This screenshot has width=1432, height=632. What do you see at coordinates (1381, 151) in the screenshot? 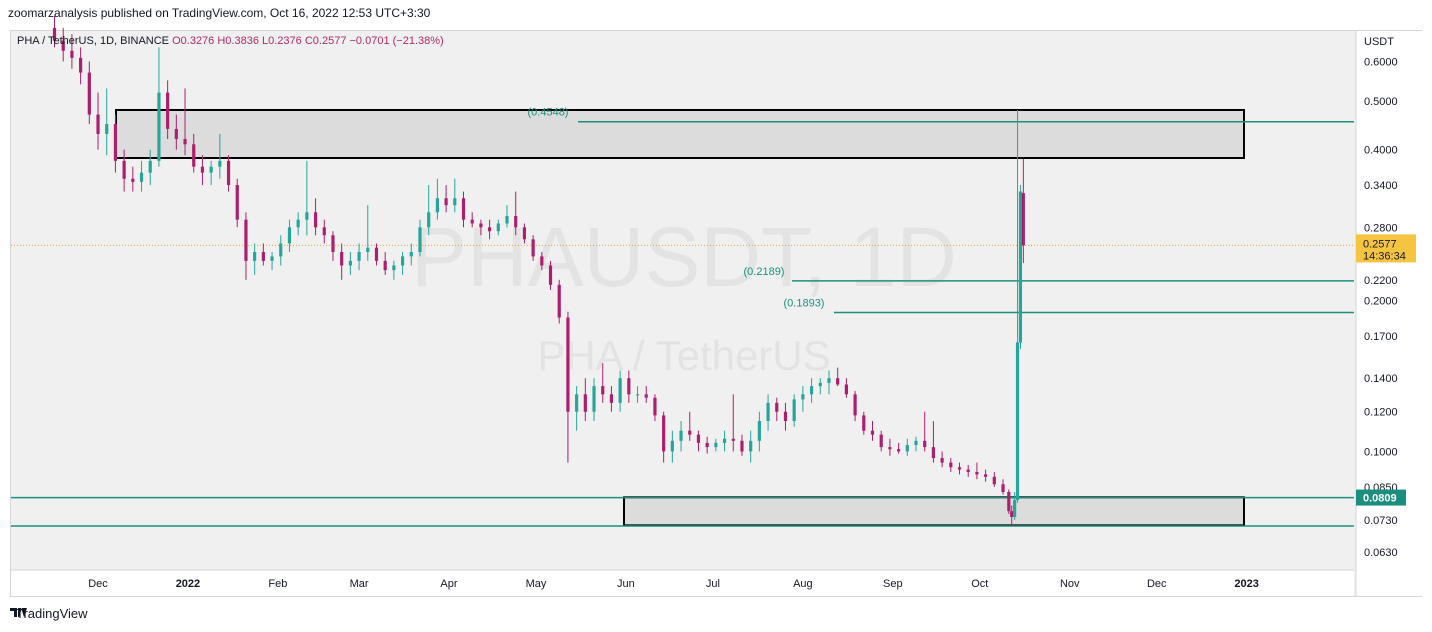
I see `y-tick-label: 0.4000` at bounding box center [1381, 151].